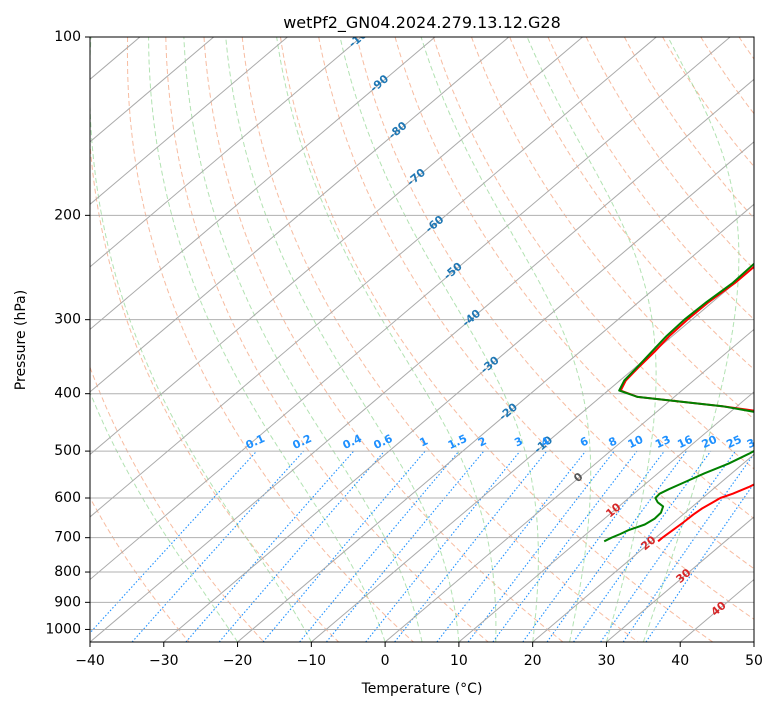 This screenshot has height=708, width=775. What do you see at coordinates (67, 602) in the screenshot?
I see `y-tick-label: 900` at bounding box center [67, 602].